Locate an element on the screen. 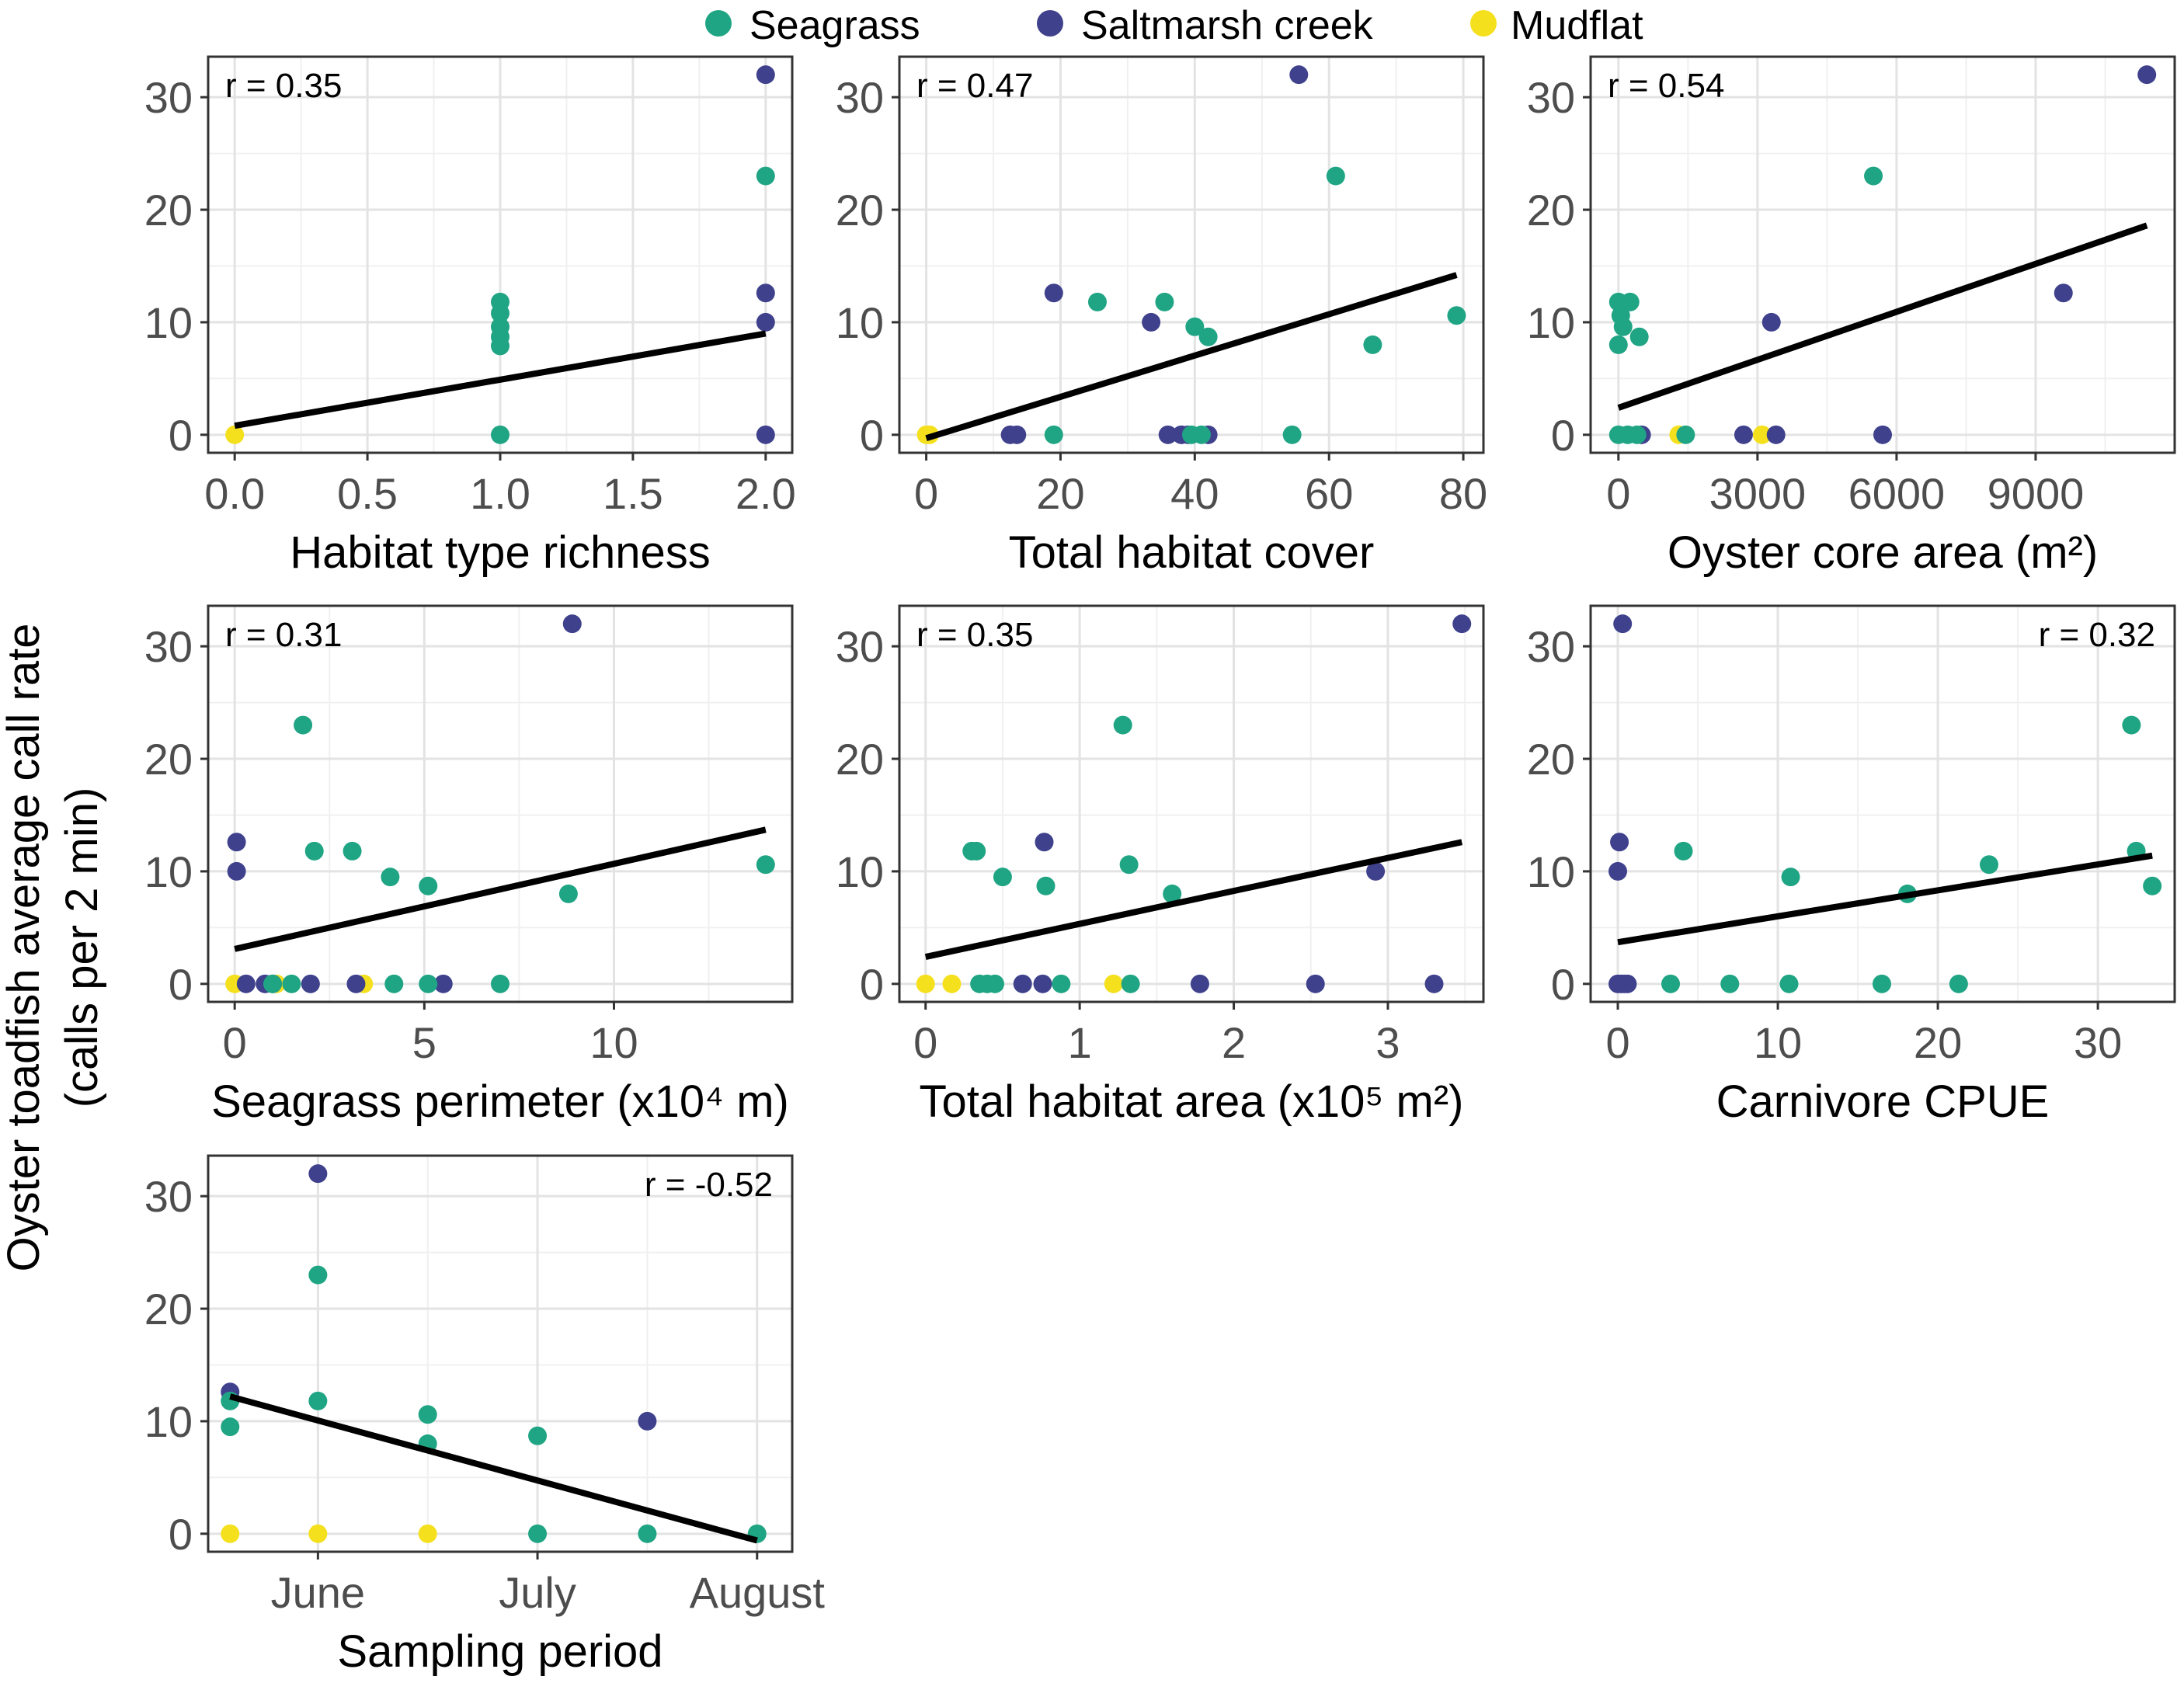  correlation-annotation: r = 0.32 is located at coordinates (2097, 635).